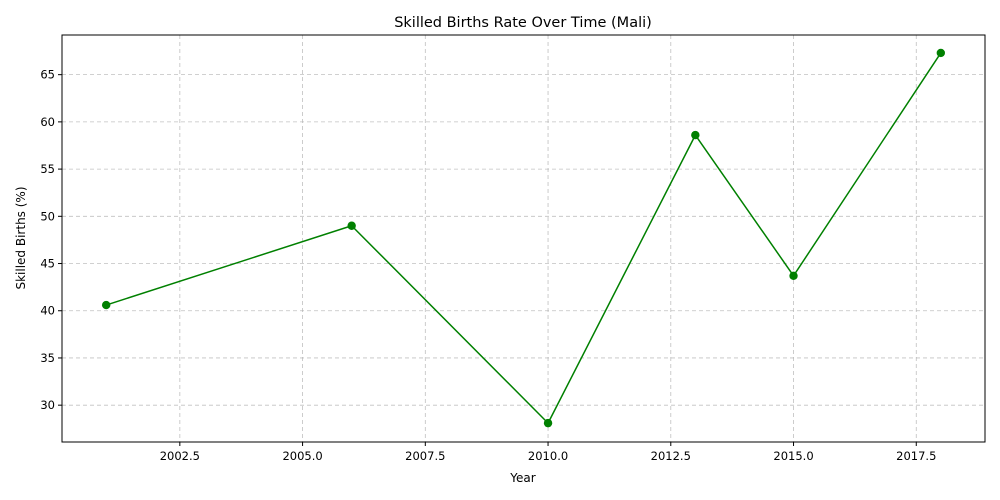  Describe the element at coordinates (548, 456) in the screenshot. I see `x-tick-label: 2010.0` at that location.